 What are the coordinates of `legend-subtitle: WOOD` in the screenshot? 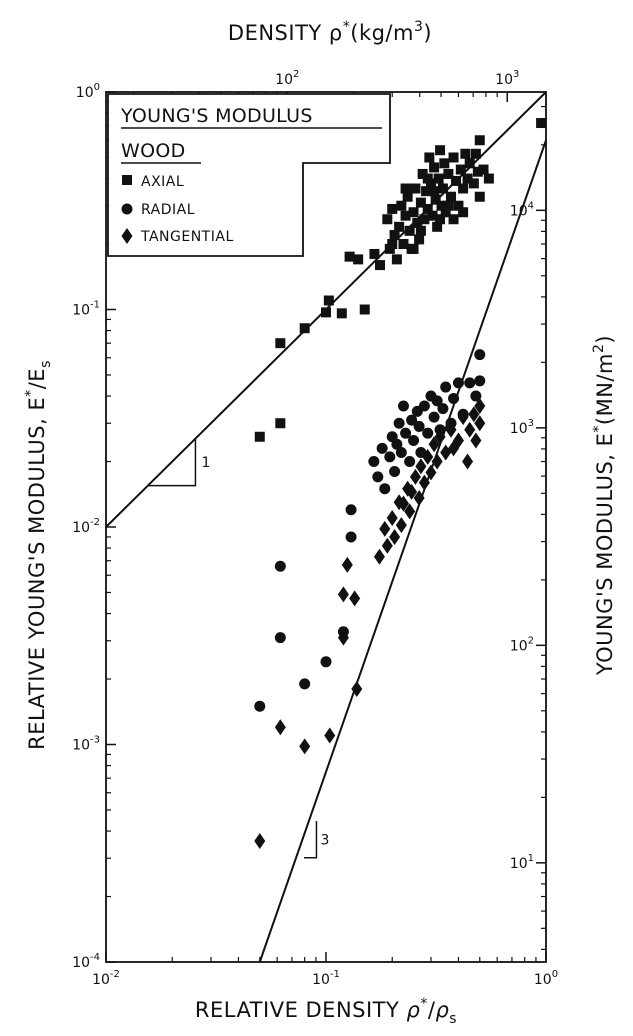 It's located at (153, 151).